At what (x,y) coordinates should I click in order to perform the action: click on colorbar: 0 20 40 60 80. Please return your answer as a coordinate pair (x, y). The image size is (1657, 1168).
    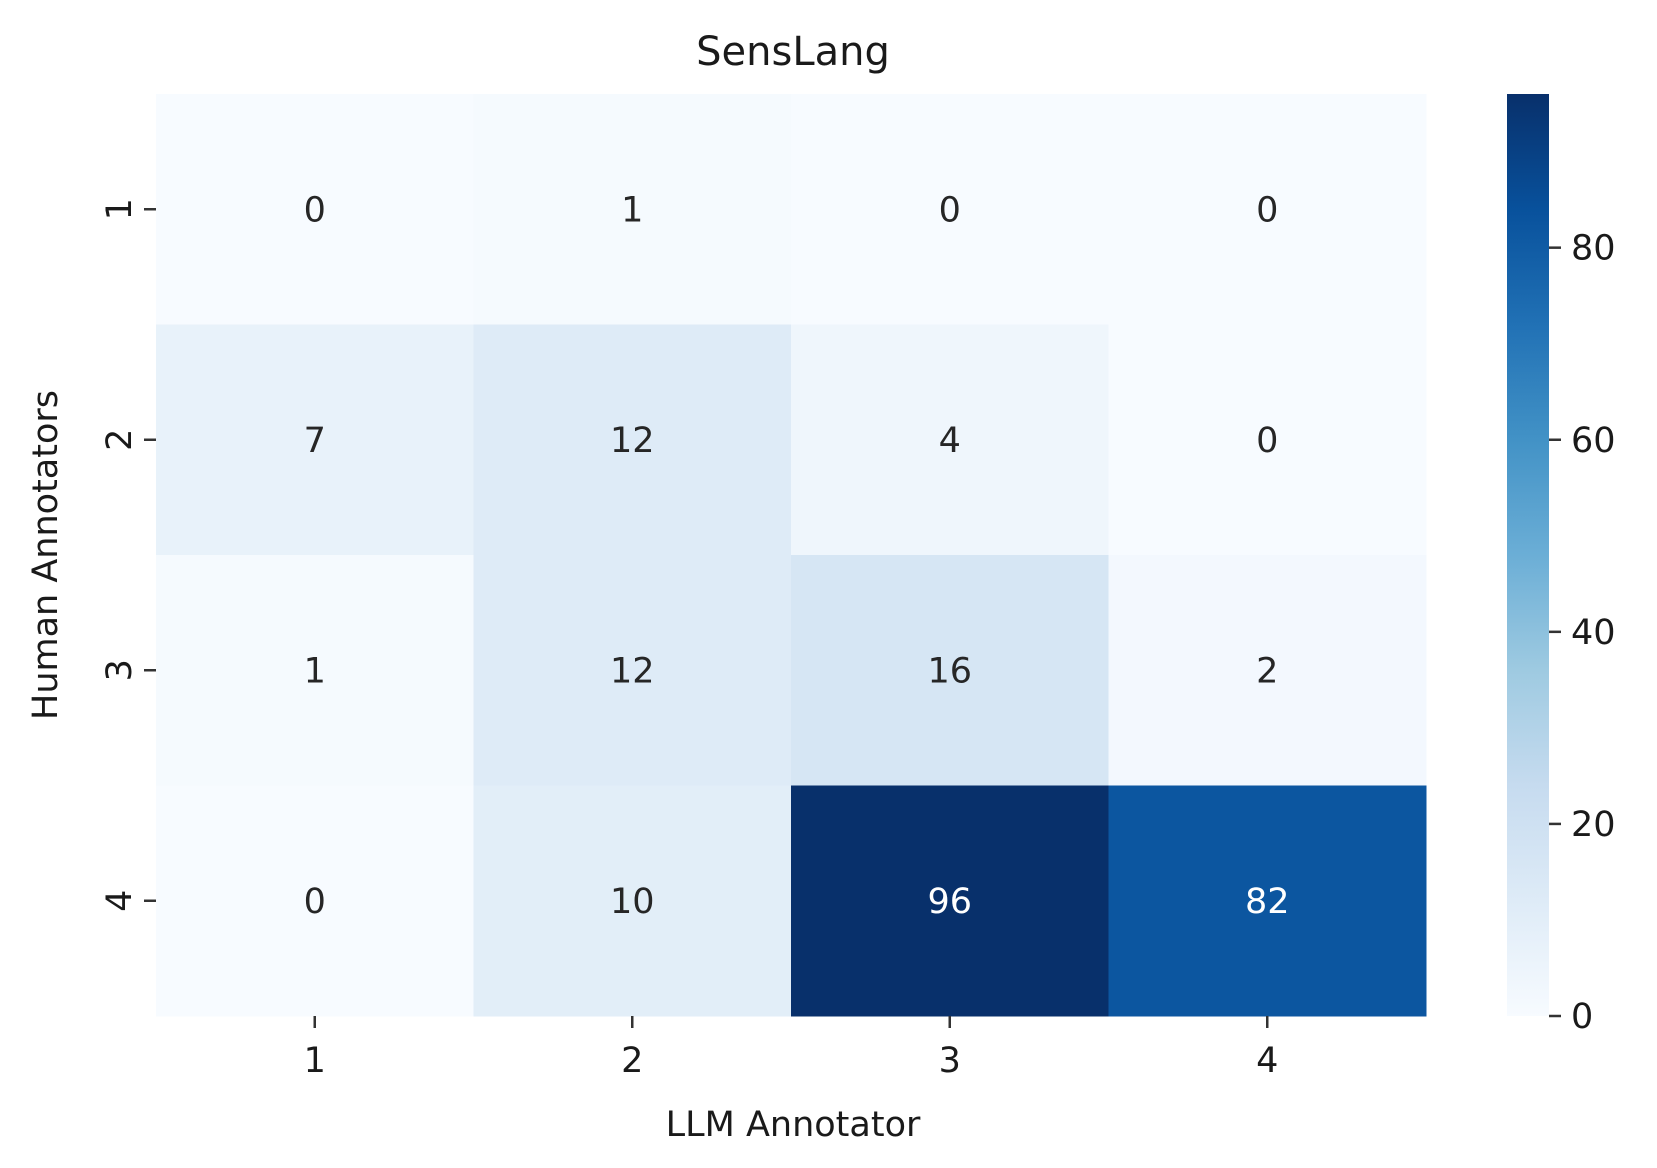
    Looking at the image, I should click on (1561, 565).